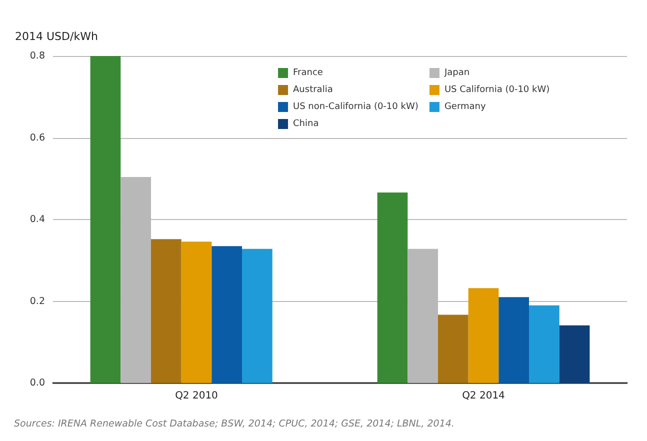 The width and height of the screenshot is (647, 441). I want to click on y-axis-title: 2014 USD/kWh, so click(56, 36).